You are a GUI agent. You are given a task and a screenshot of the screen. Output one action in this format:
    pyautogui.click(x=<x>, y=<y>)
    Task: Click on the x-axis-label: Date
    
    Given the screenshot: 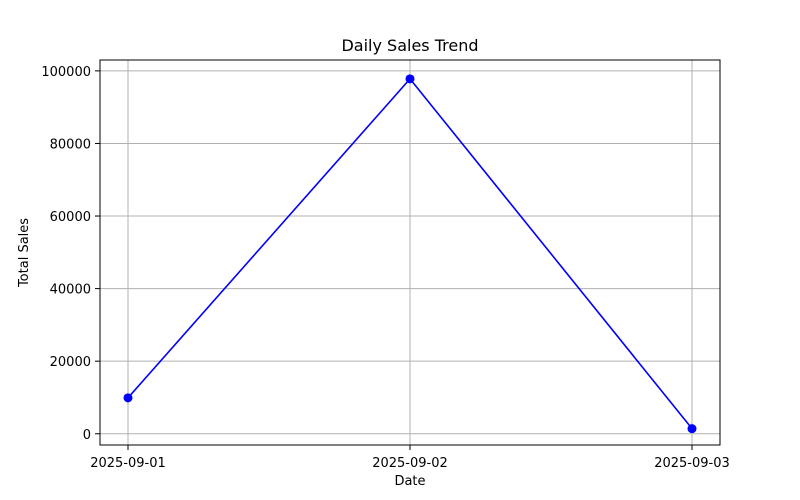 What is the action you would take?
    pyautogui.click(x=409, y=481)
    